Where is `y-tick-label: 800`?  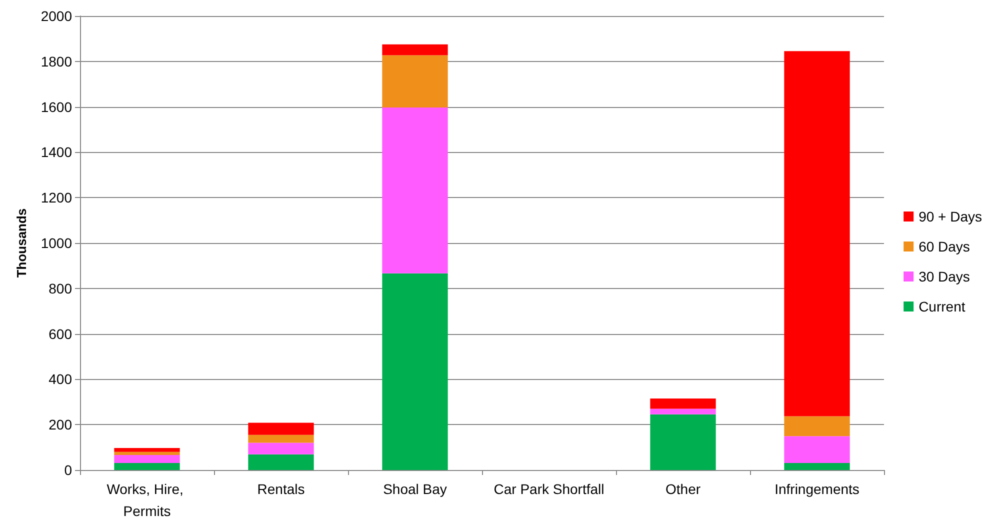 y-tick-label: 800 is located at coordinates (60, 288).